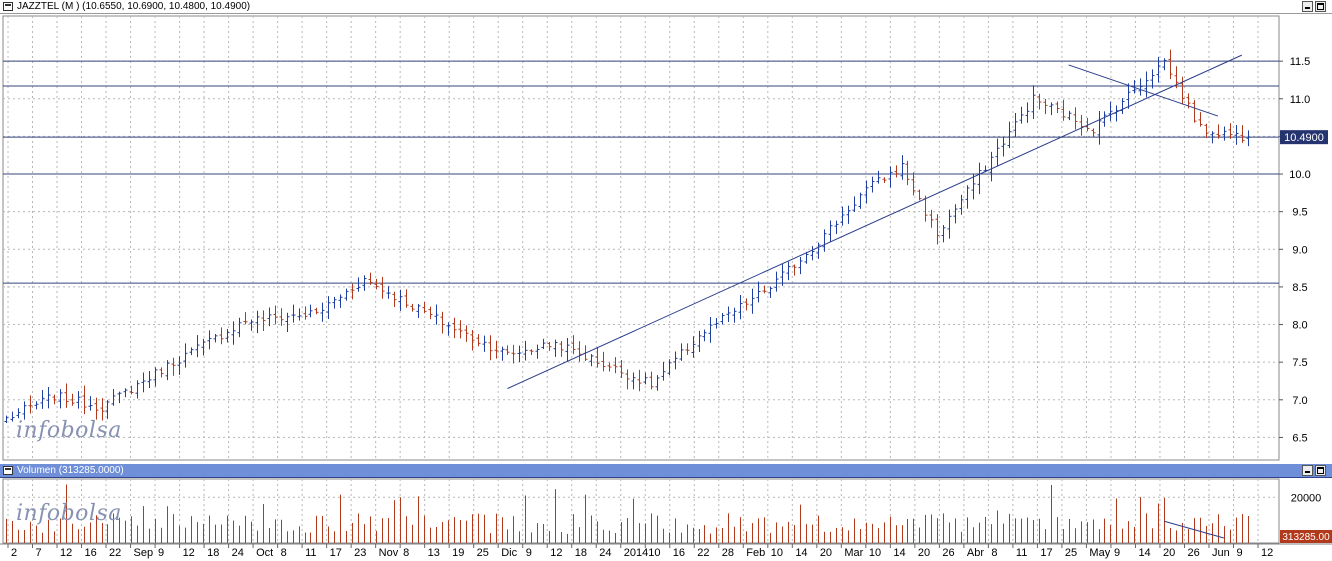 This screenshot has width=1332, height=561. I want to click on price-watermark: infobolsa, so click(69, 430).